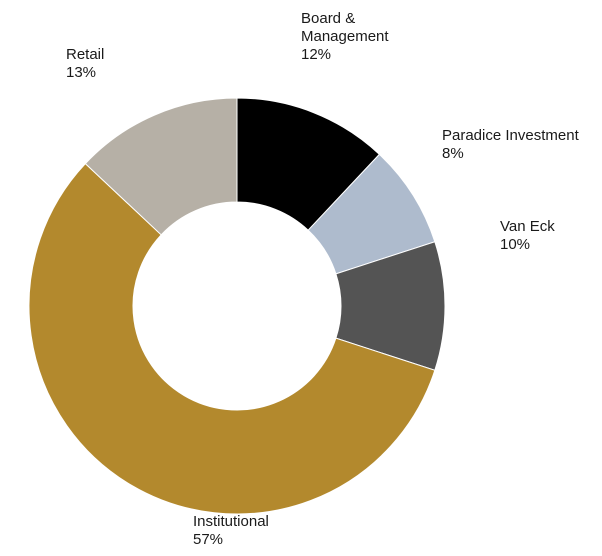  What do you see at coordinates (208, 539) in the screenshot?
I see `slice-percent: 57%` at bounding box center [208, 539].